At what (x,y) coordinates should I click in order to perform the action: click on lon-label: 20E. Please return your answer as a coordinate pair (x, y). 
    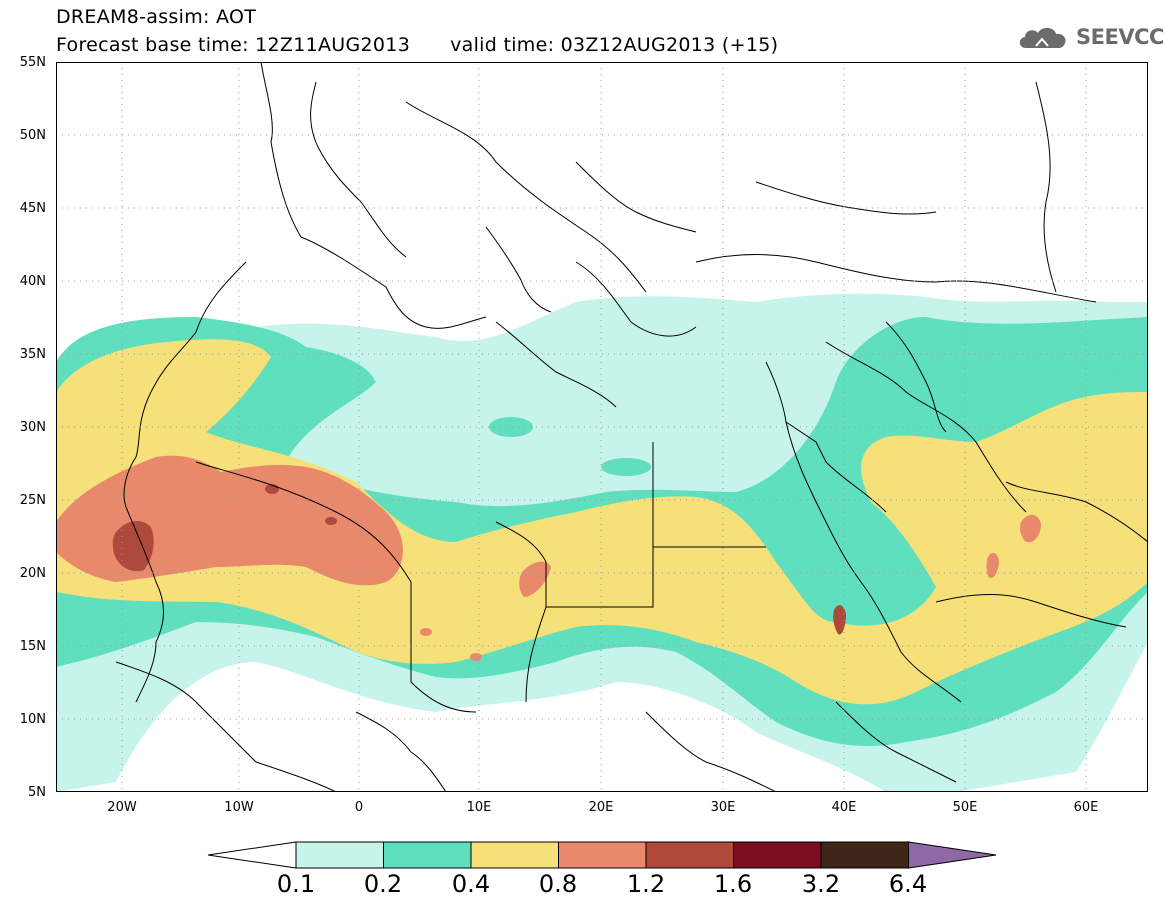
    Looking at the image, I should click on (601, 807).